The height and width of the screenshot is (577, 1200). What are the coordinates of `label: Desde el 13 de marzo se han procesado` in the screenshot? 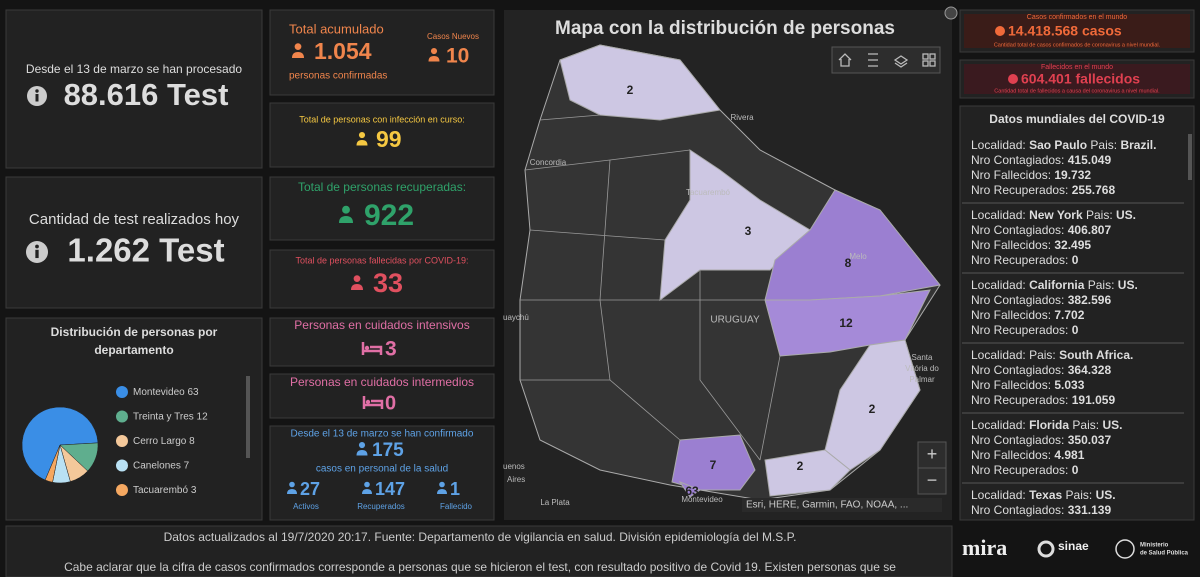 It's located at (134, 69).